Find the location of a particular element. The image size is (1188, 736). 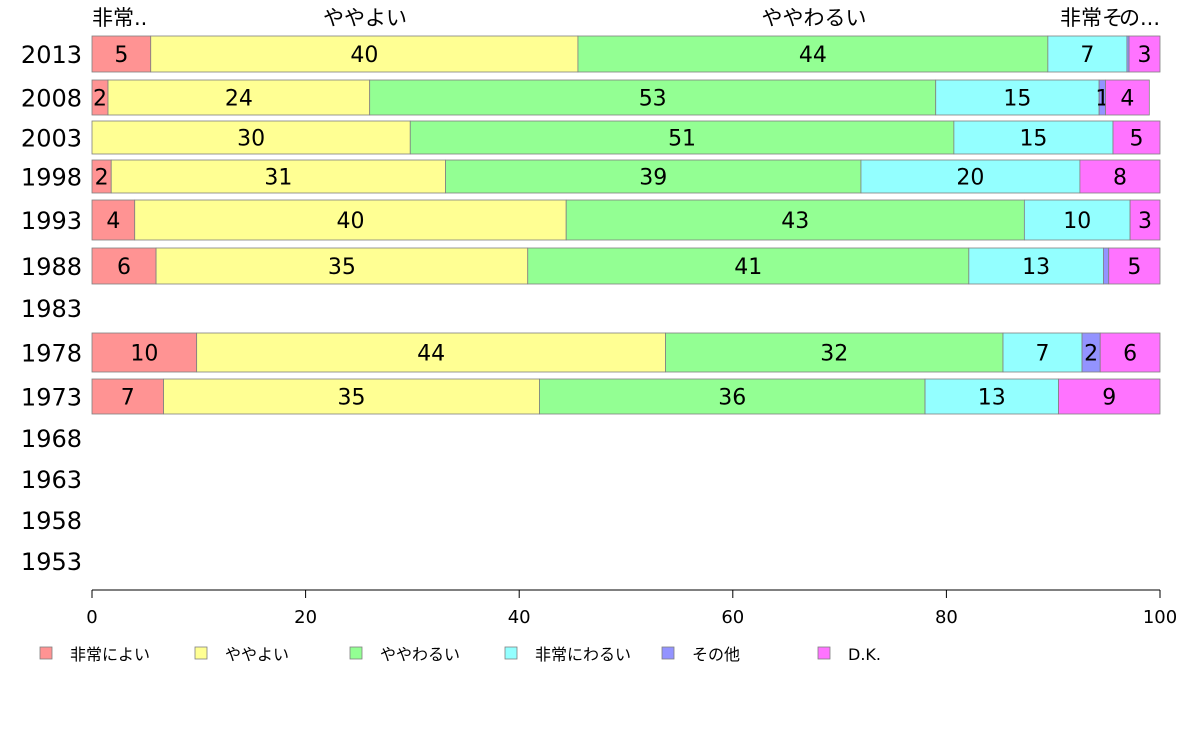

data-label: 9 is located at coordinates (1109, 398).